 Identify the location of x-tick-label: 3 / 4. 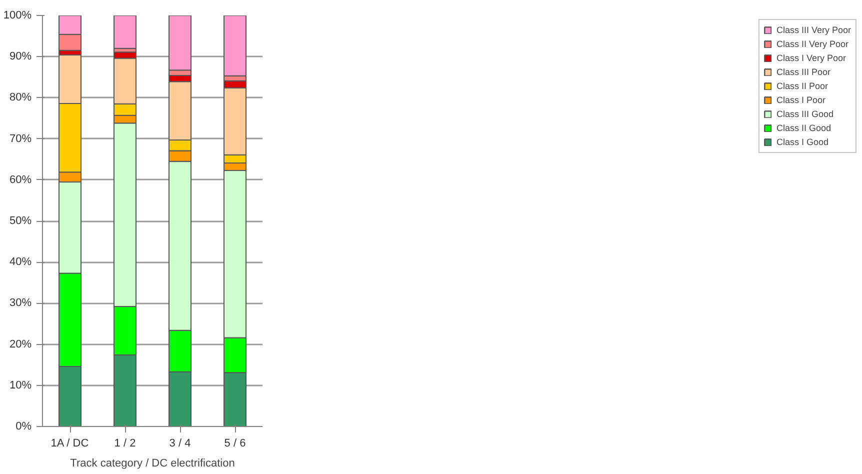
(180, 444).